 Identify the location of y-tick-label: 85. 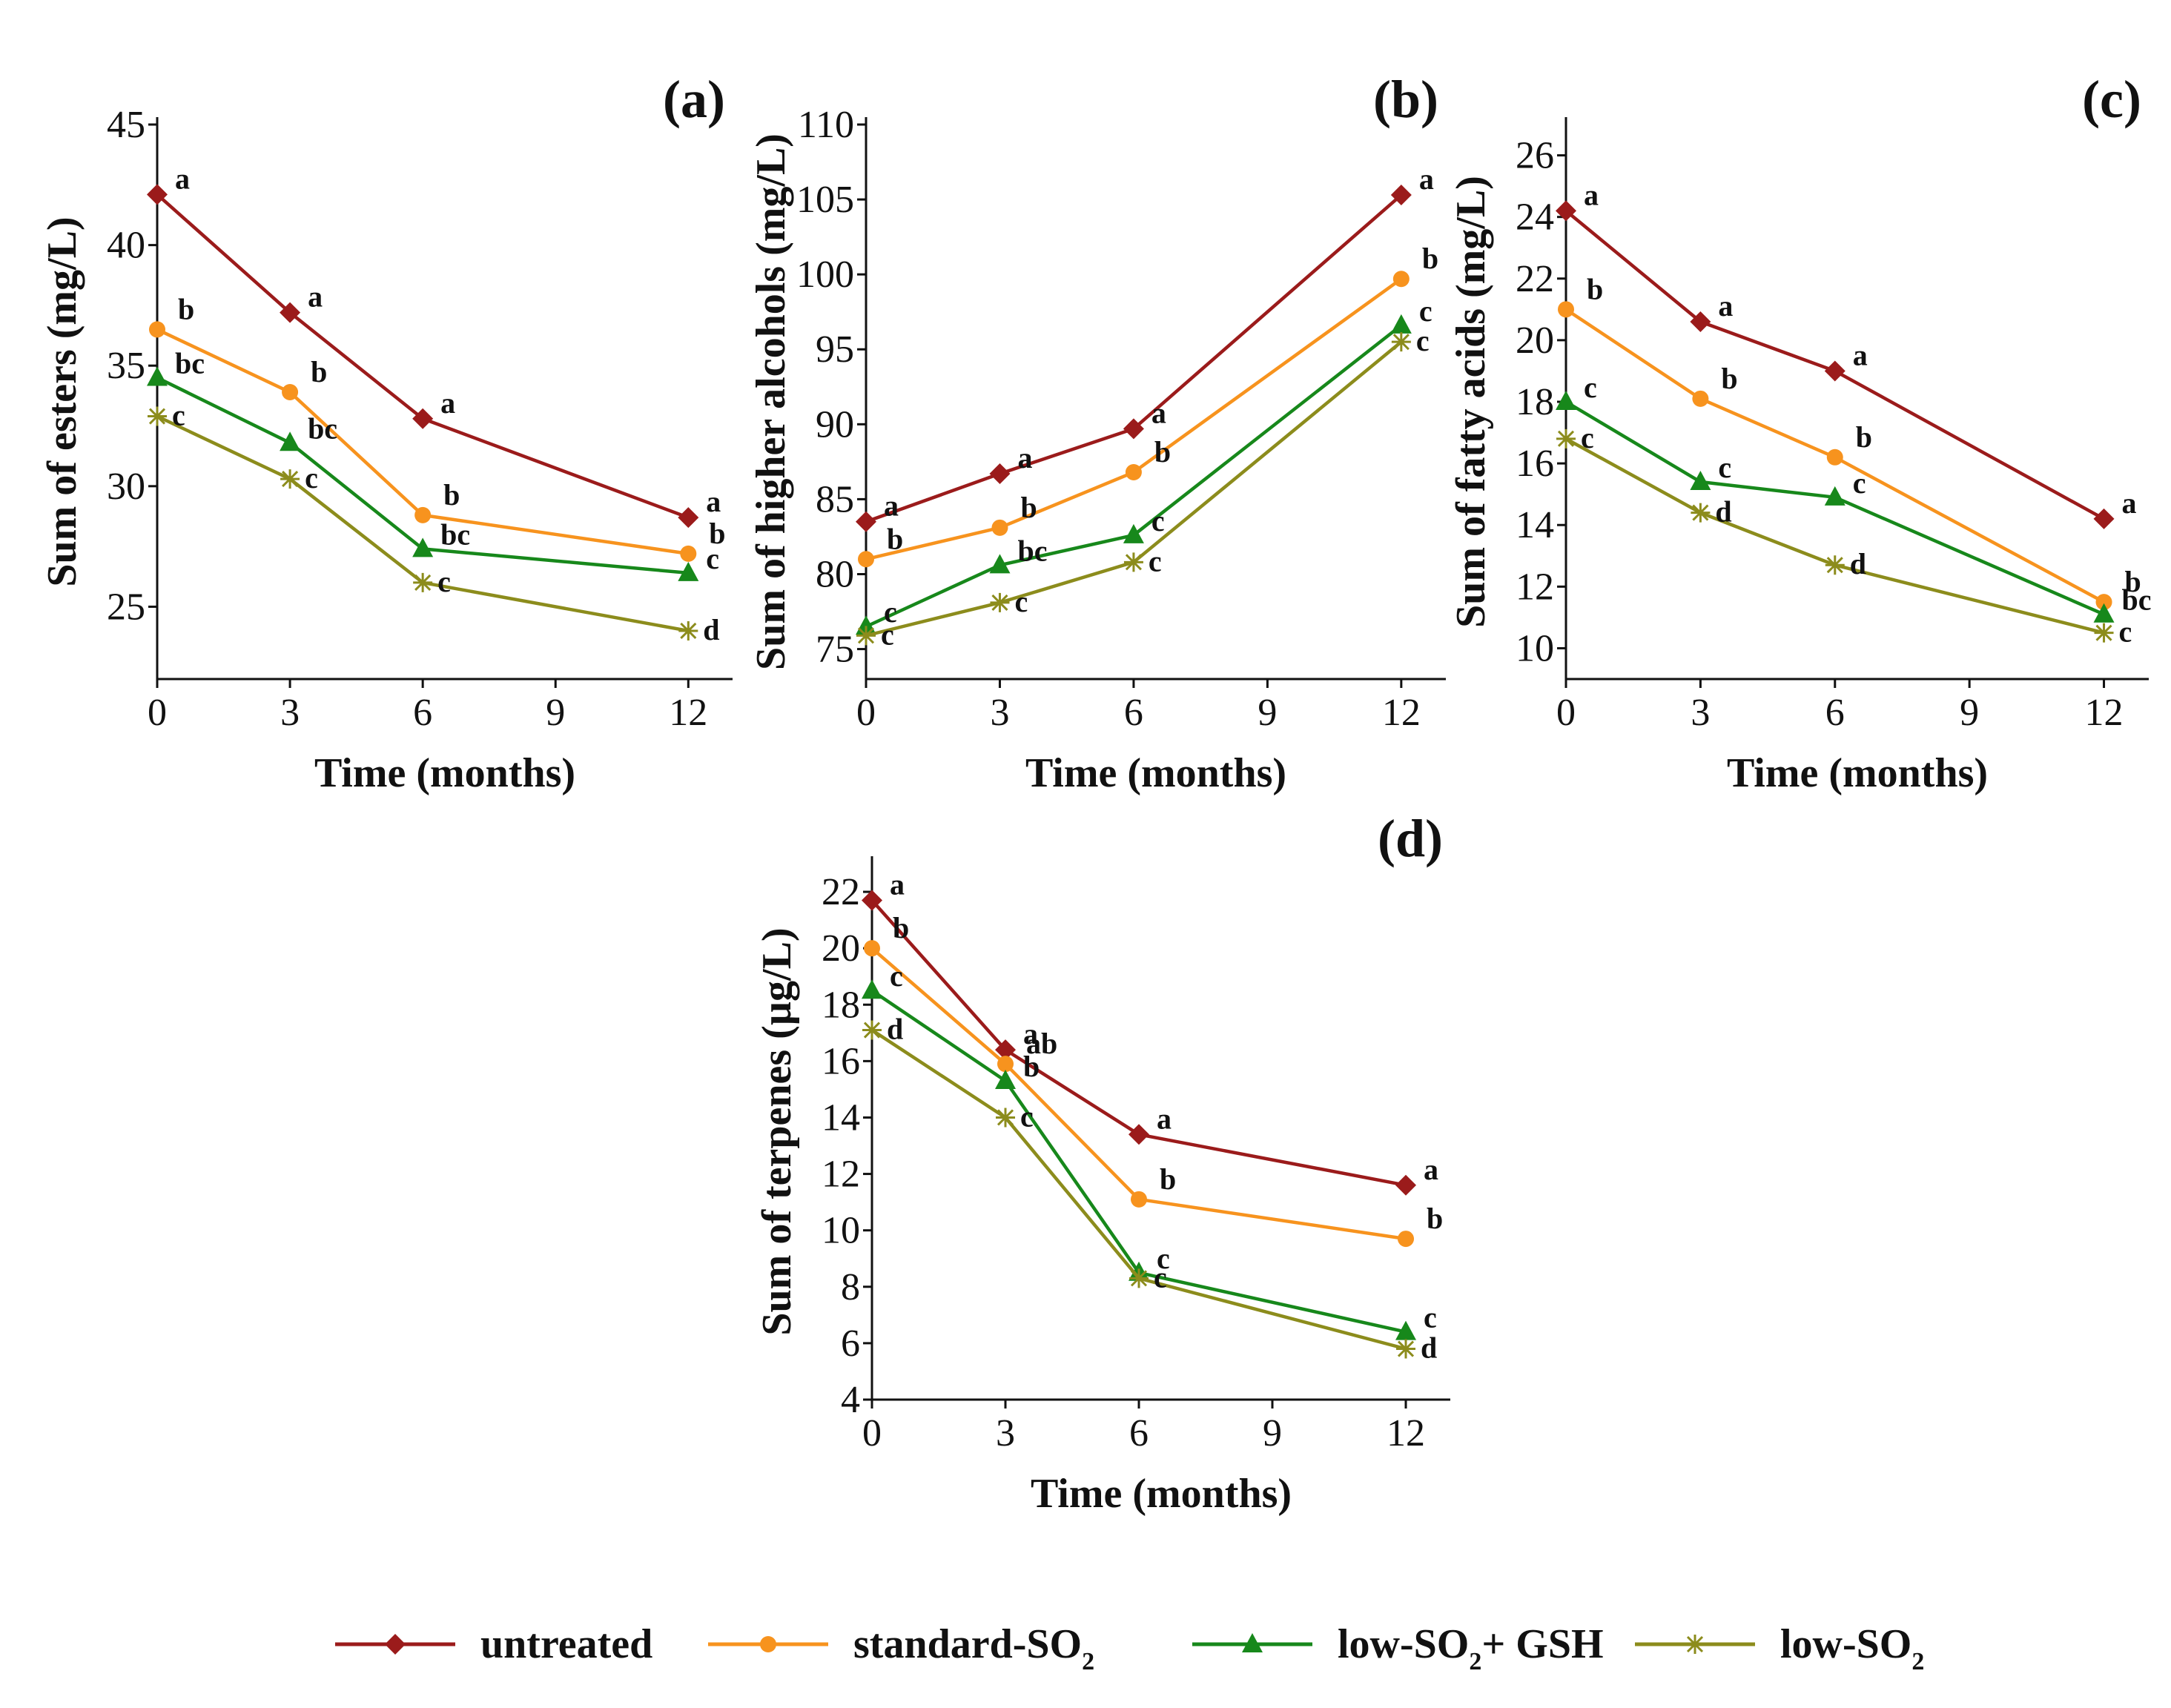
(835, 499).